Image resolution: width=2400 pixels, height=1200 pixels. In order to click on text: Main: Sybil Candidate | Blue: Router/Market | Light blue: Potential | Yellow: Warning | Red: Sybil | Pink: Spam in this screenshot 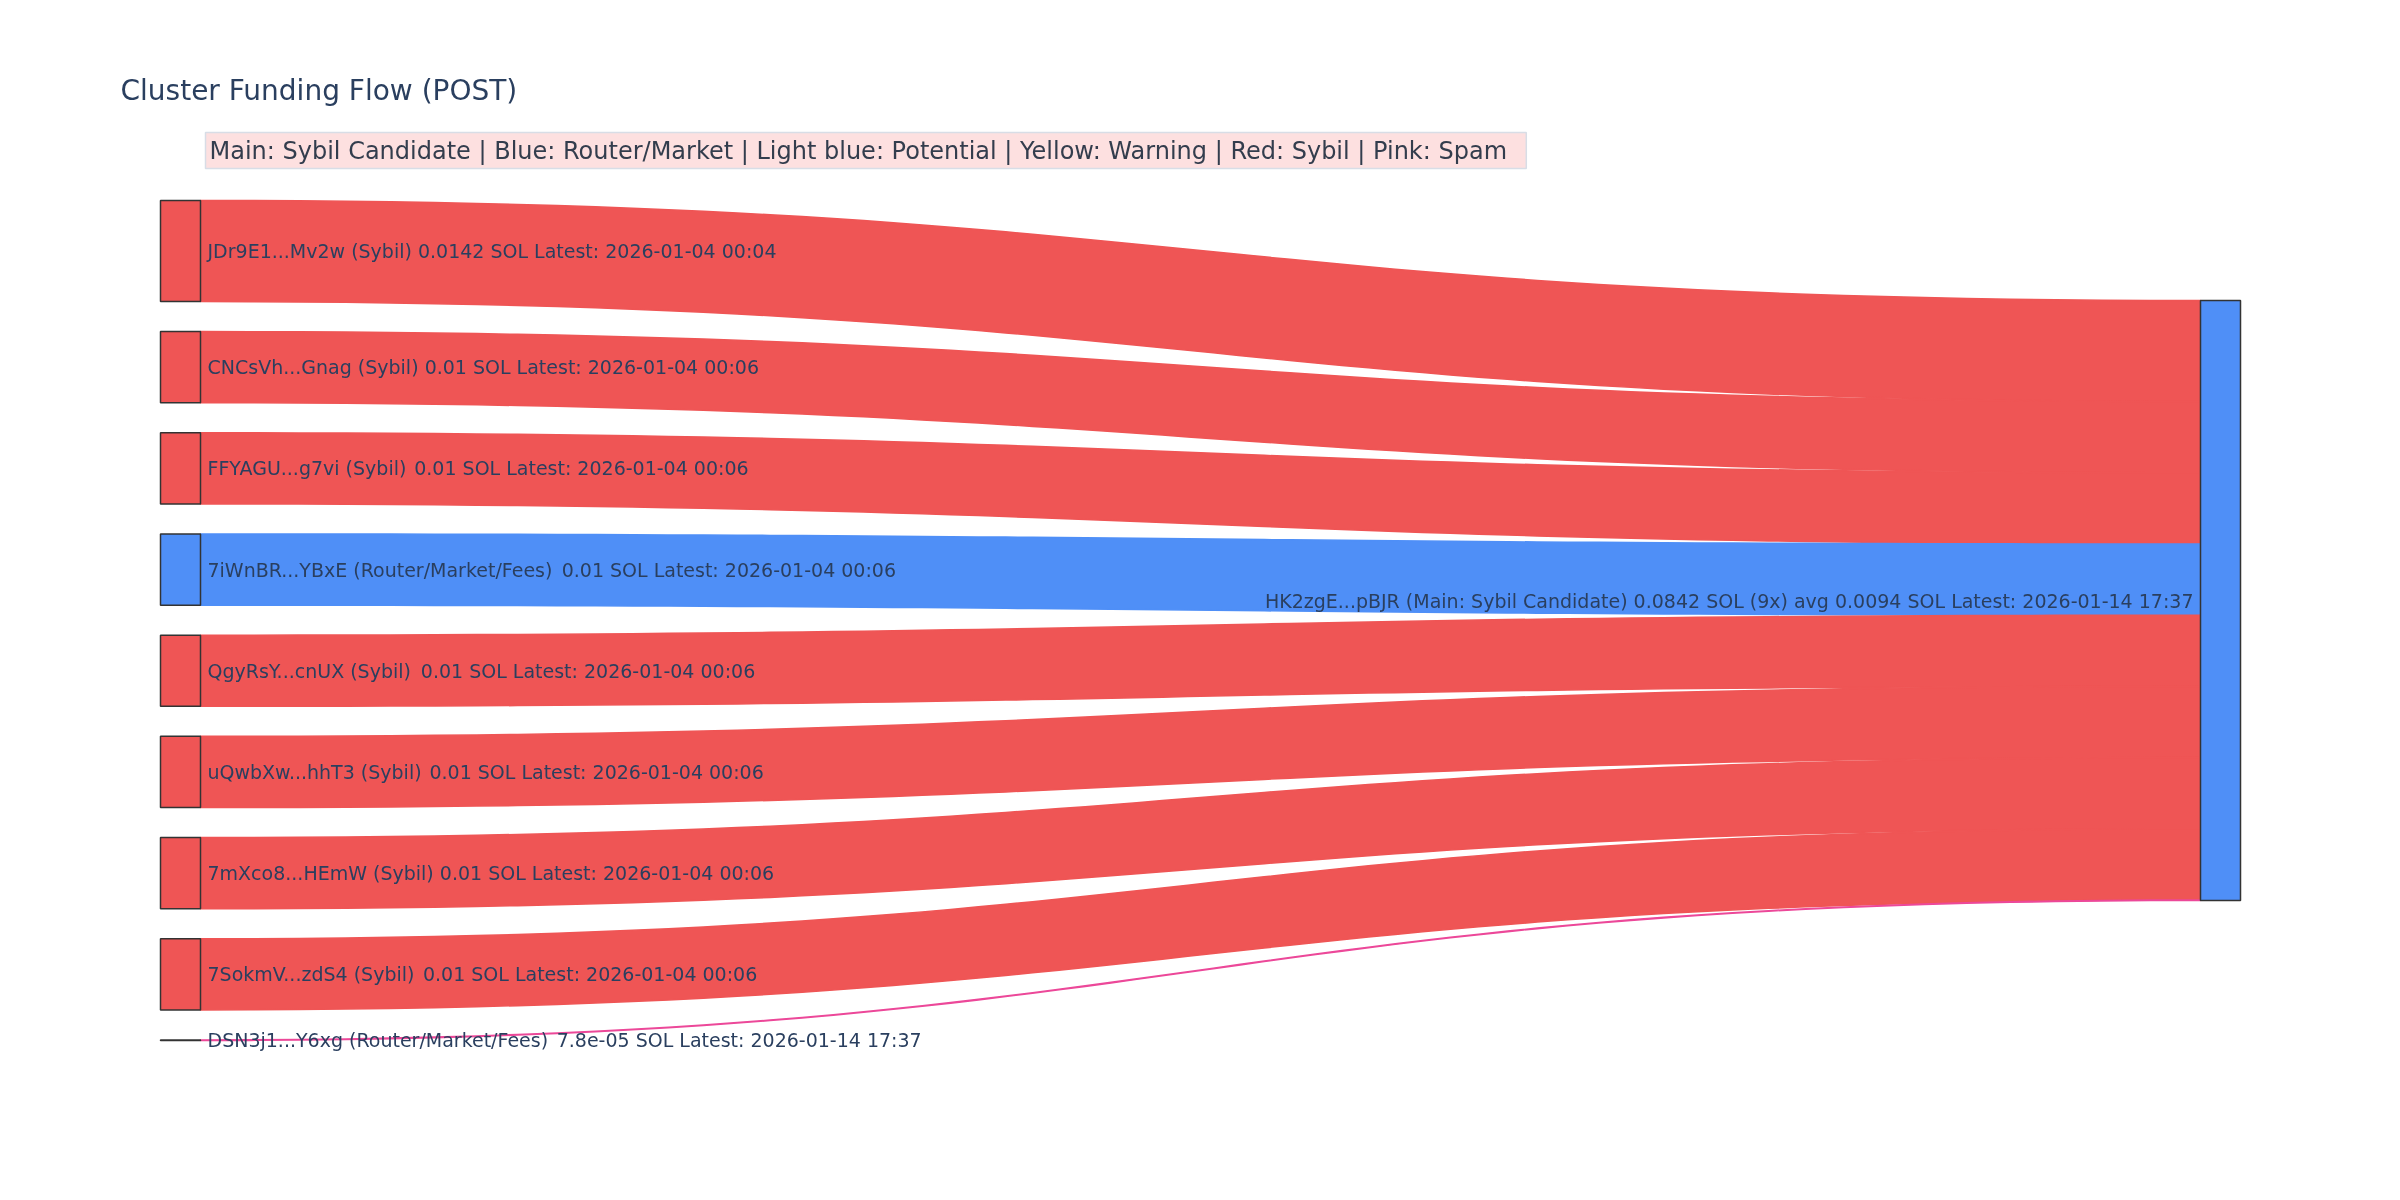, I will do `click(858, 150)`.